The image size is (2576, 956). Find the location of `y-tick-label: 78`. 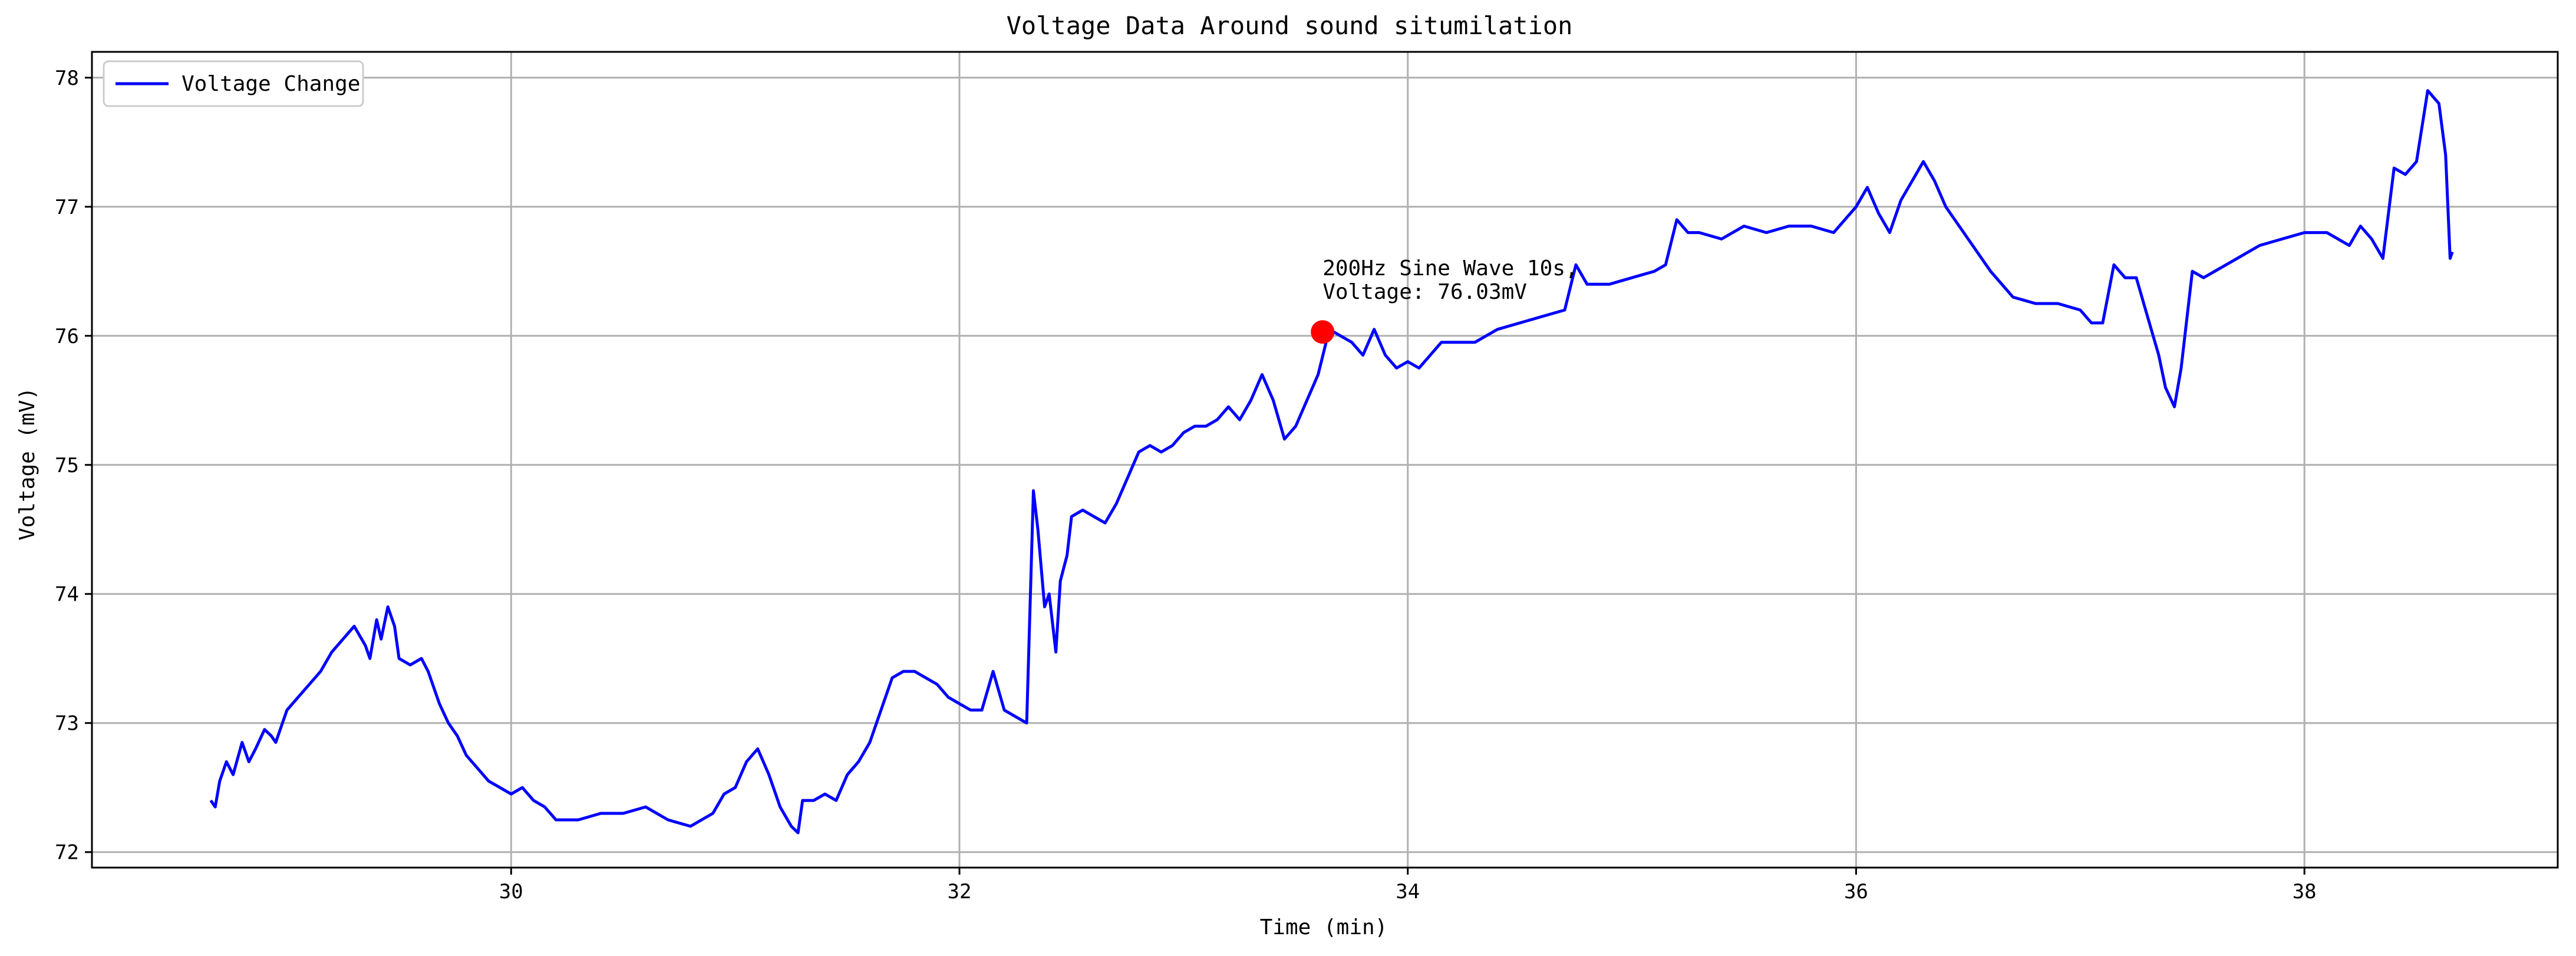

y-tick-label: 78 is located at coordinates (67, 78).